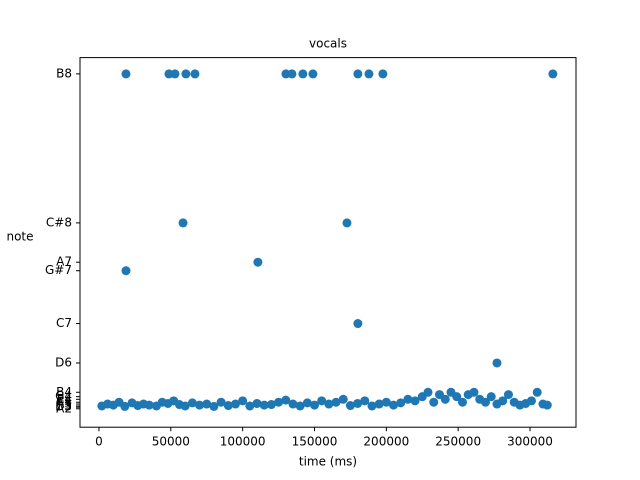  I want to click on x-tick-label: 200000, so click(386, 442).